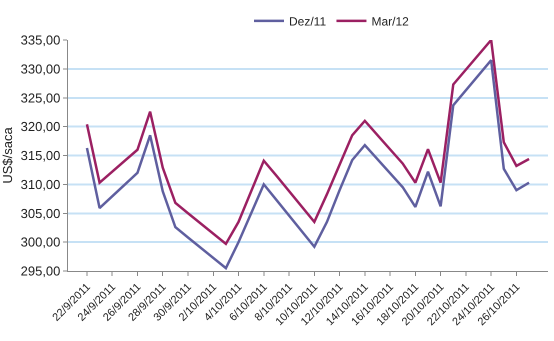  What do you see at coordinates (40, 213) in the screenshot?
I see `y-tick-label: 305,00` at bounding box center [40, 213].